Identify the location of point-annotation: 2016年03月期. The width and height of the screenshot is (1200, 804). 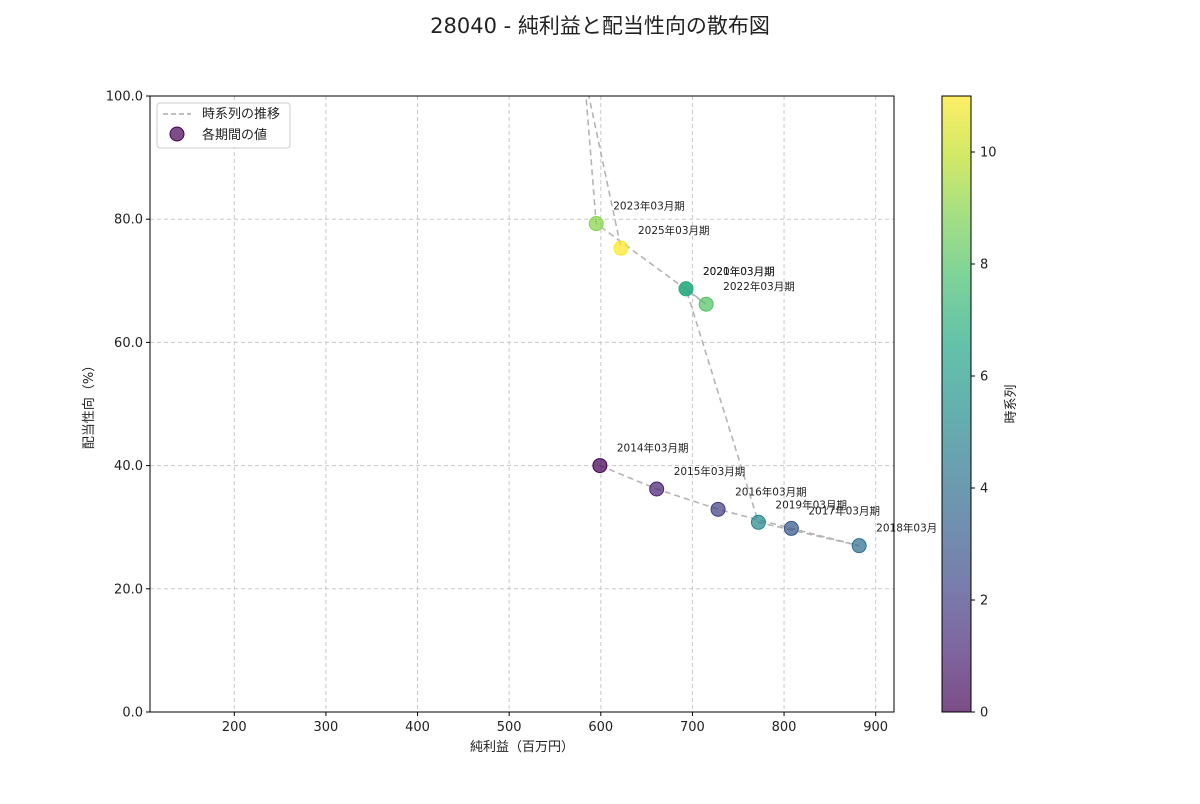
(771, 491).